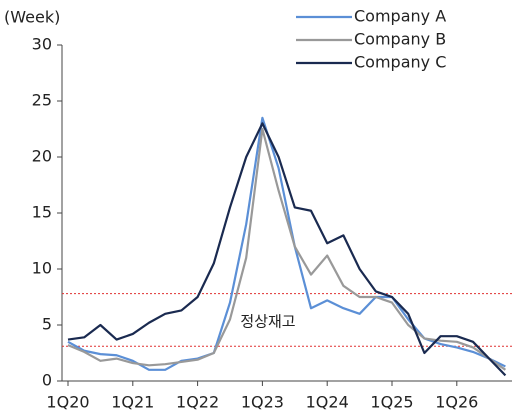 This screenshot has width=519, height=416. Describe the element at coordinates (400, 39) in the screenshot. I see `legend-label: Company B` at that location.